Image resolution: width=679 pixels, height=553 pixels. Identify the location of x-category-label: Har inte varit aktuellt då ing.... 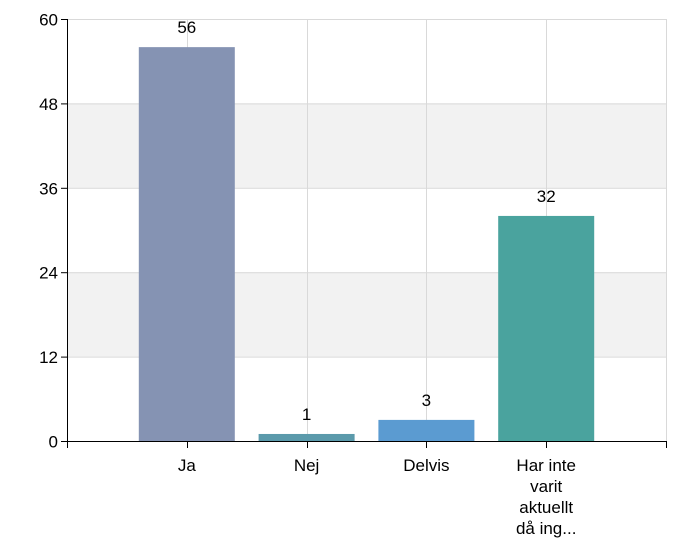
(546, 497).